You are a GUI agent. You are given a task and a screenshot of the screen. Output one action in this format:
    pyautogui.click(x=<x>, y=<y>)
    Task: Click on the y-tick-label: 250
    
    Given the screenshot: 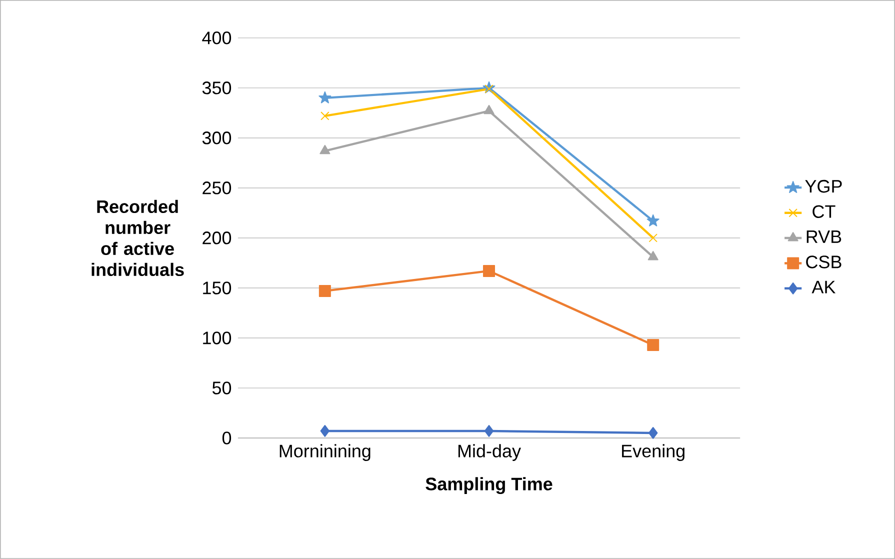 What is the action you would take?
    pyautogui.click(x=217, y=188)
    